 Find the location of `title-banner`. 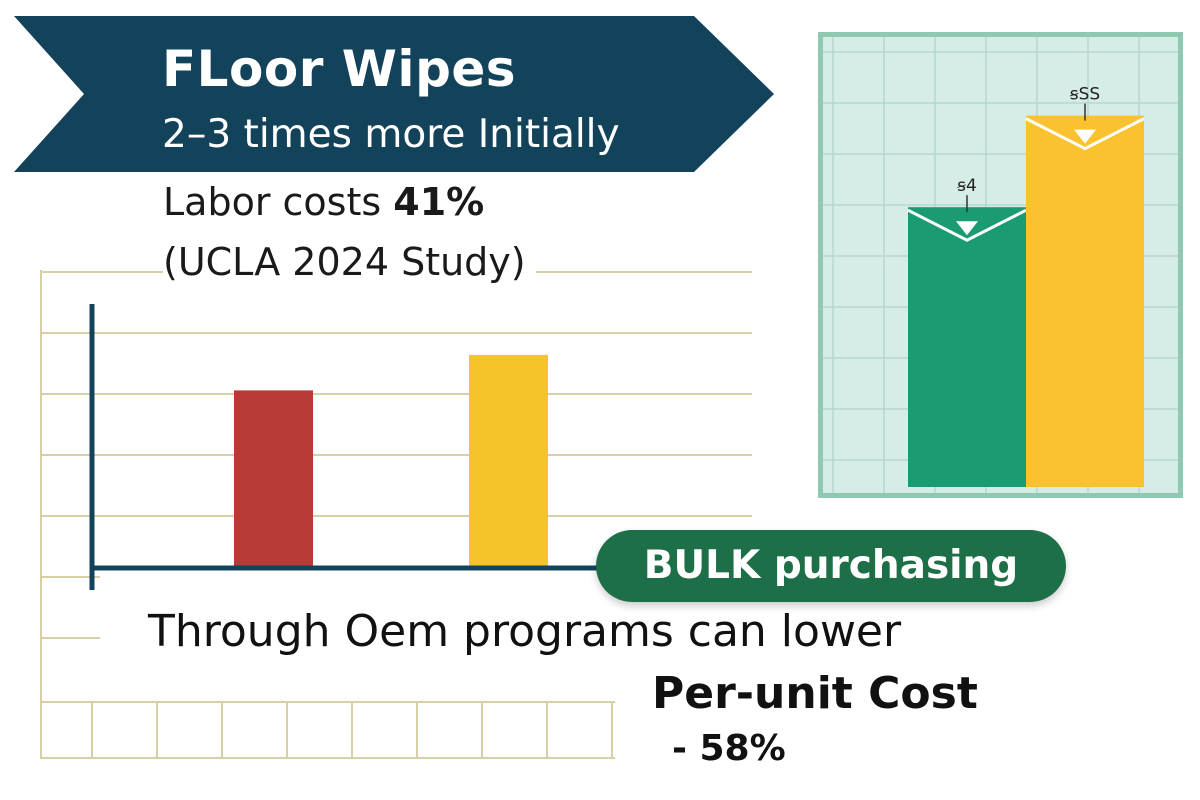

title-banner is located at coordinates (394, 94).